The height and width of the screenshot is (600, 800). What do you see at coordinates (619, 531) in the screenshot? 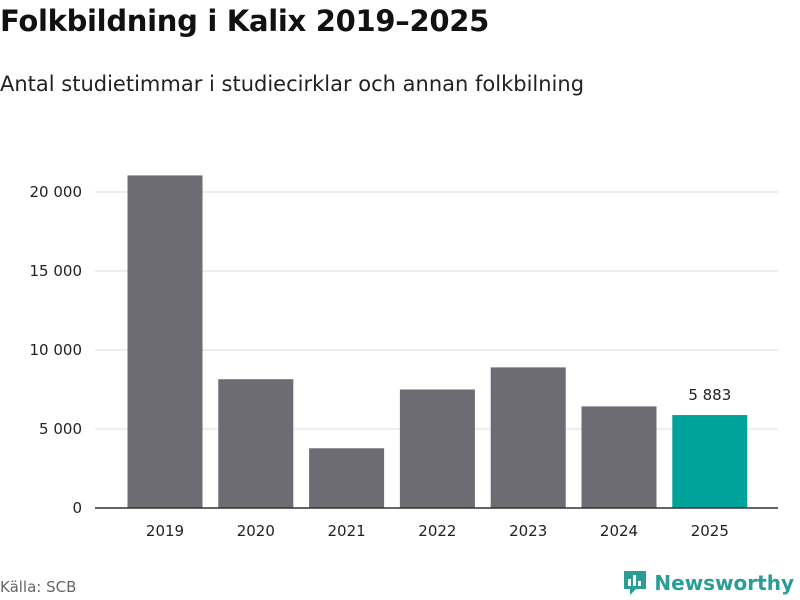
I see `x-tick-label: 2024` at bounding box center [619, 531].